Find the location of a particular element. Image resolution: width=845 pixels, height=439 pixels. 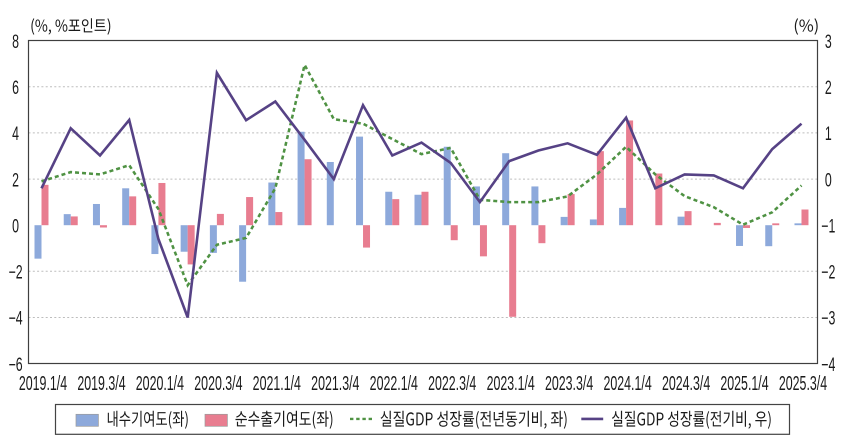

svg-text: 2022.1/4 is located at coordinates (394, 383).